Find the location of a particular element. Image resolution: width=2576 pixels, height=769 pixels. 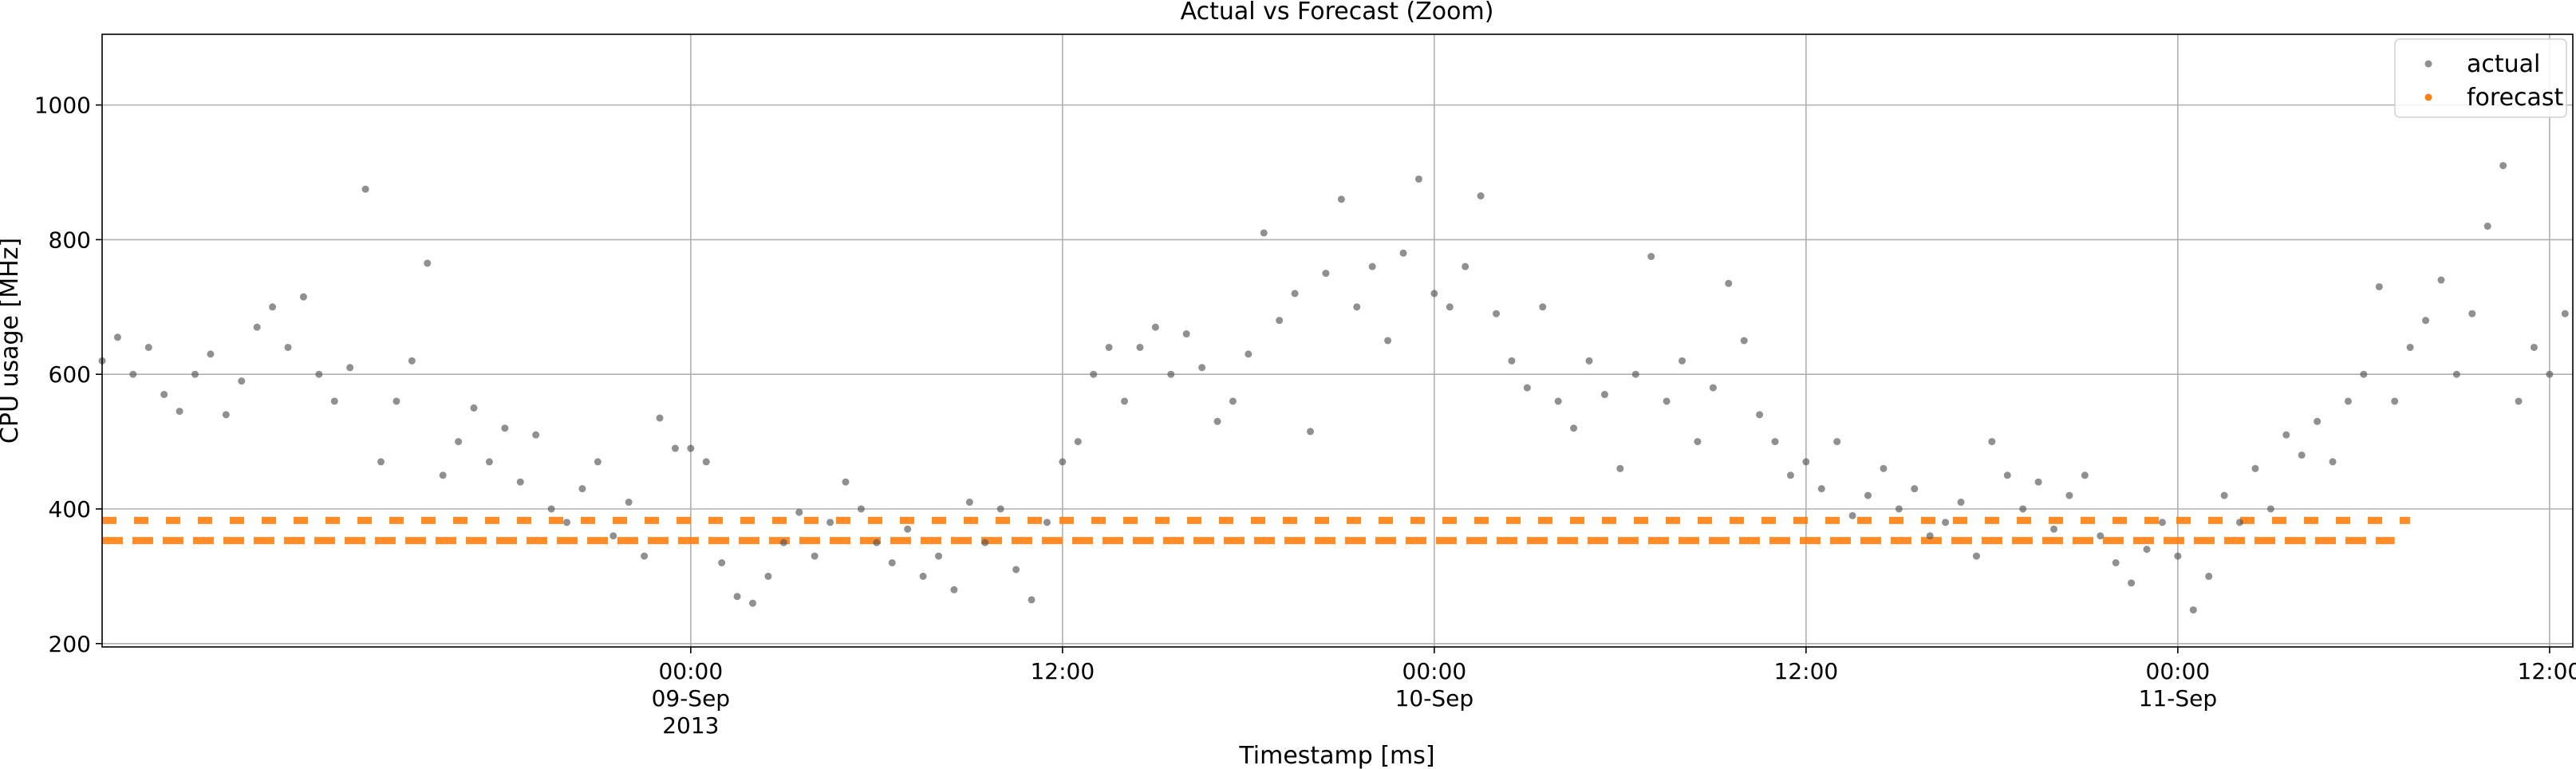

x-tick-label: 00:00 is located at coordinates (691, 671).